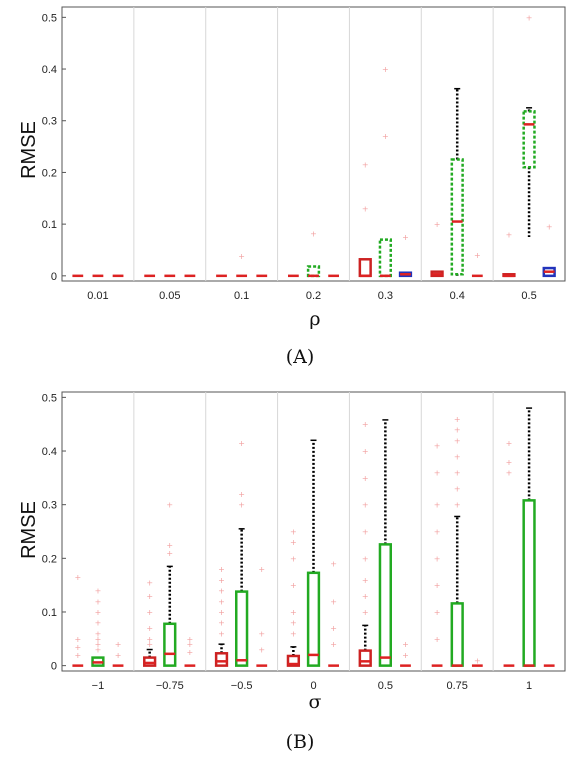 This screenshot has width=570, height=761. I want to click on y-axis-label-a: RMSE, so click(29, 150).